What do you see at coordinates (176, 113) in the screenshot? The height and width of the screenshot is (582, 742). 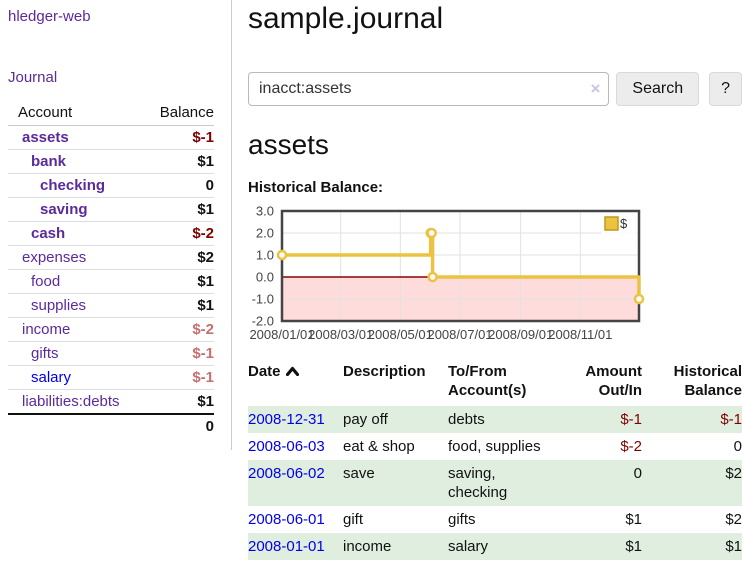 I see `accounts-header-balance: Balance` at bounding box center [176, 113].